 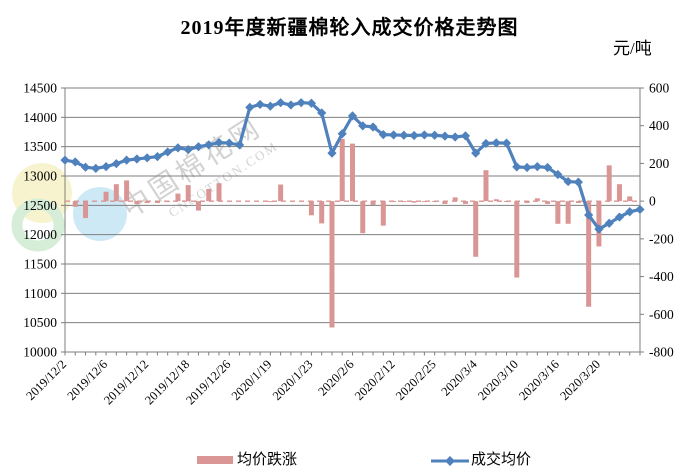 What do you see at coordinates (40, 176) in the screenshot?
I see `svg-text: 13000` at bounding box center [40, 176].